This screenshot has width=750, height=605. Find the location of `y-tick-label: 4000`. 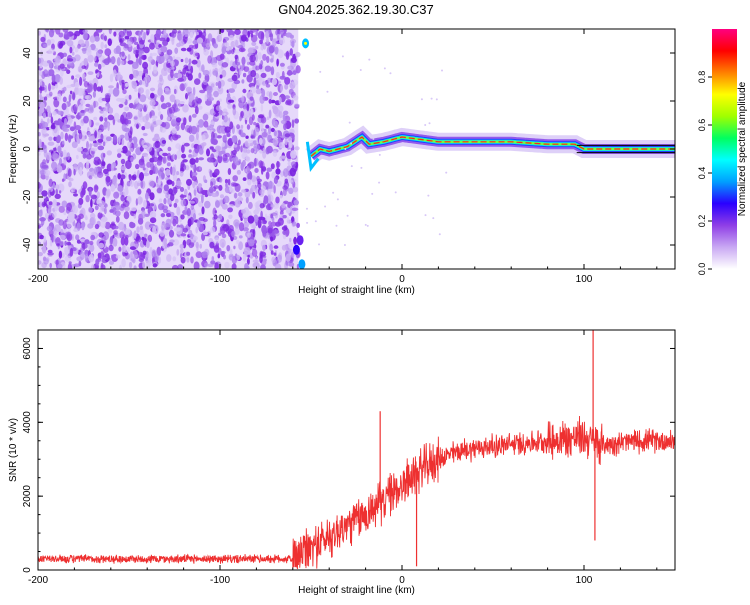

y-tick-label: 4000 is located at coordinates (27, 422).